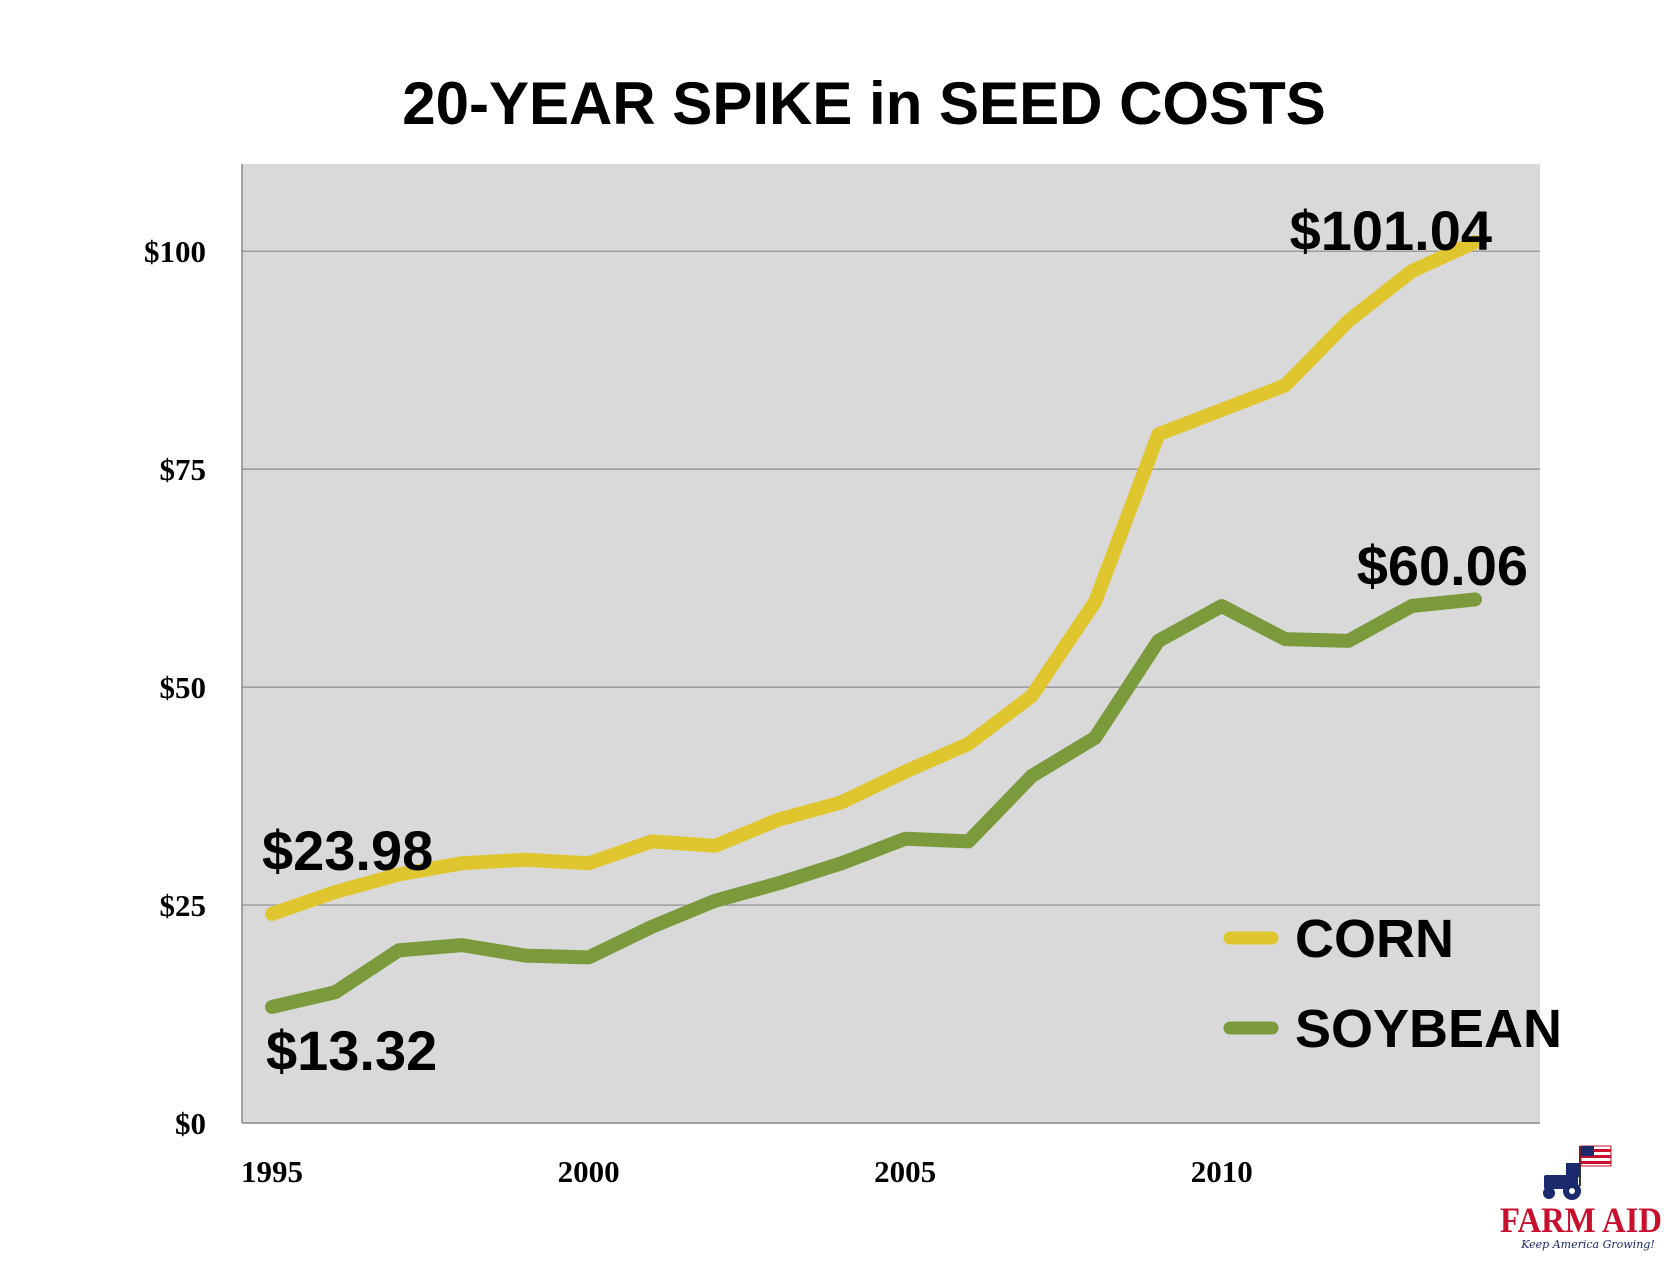 The height and width of the screenshot is (1263, 1664). I want to click on logo-tagline: Keep America Growing!, so click(1587, 1244).